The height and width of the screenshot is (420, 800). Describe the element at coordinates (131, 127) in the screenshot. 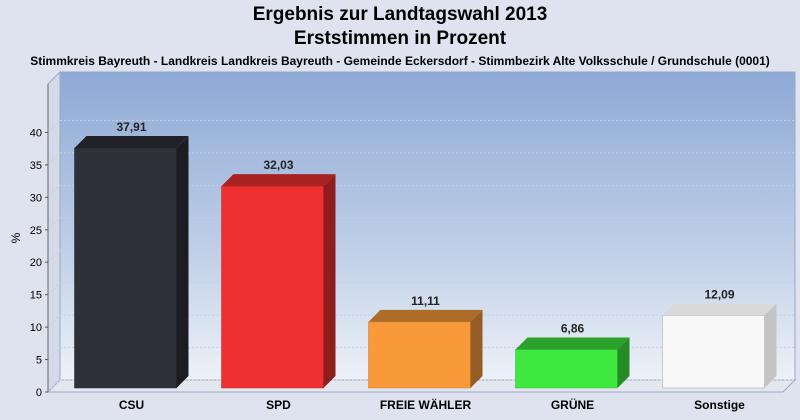

I see `bar-value-label: 37,91` at that location.